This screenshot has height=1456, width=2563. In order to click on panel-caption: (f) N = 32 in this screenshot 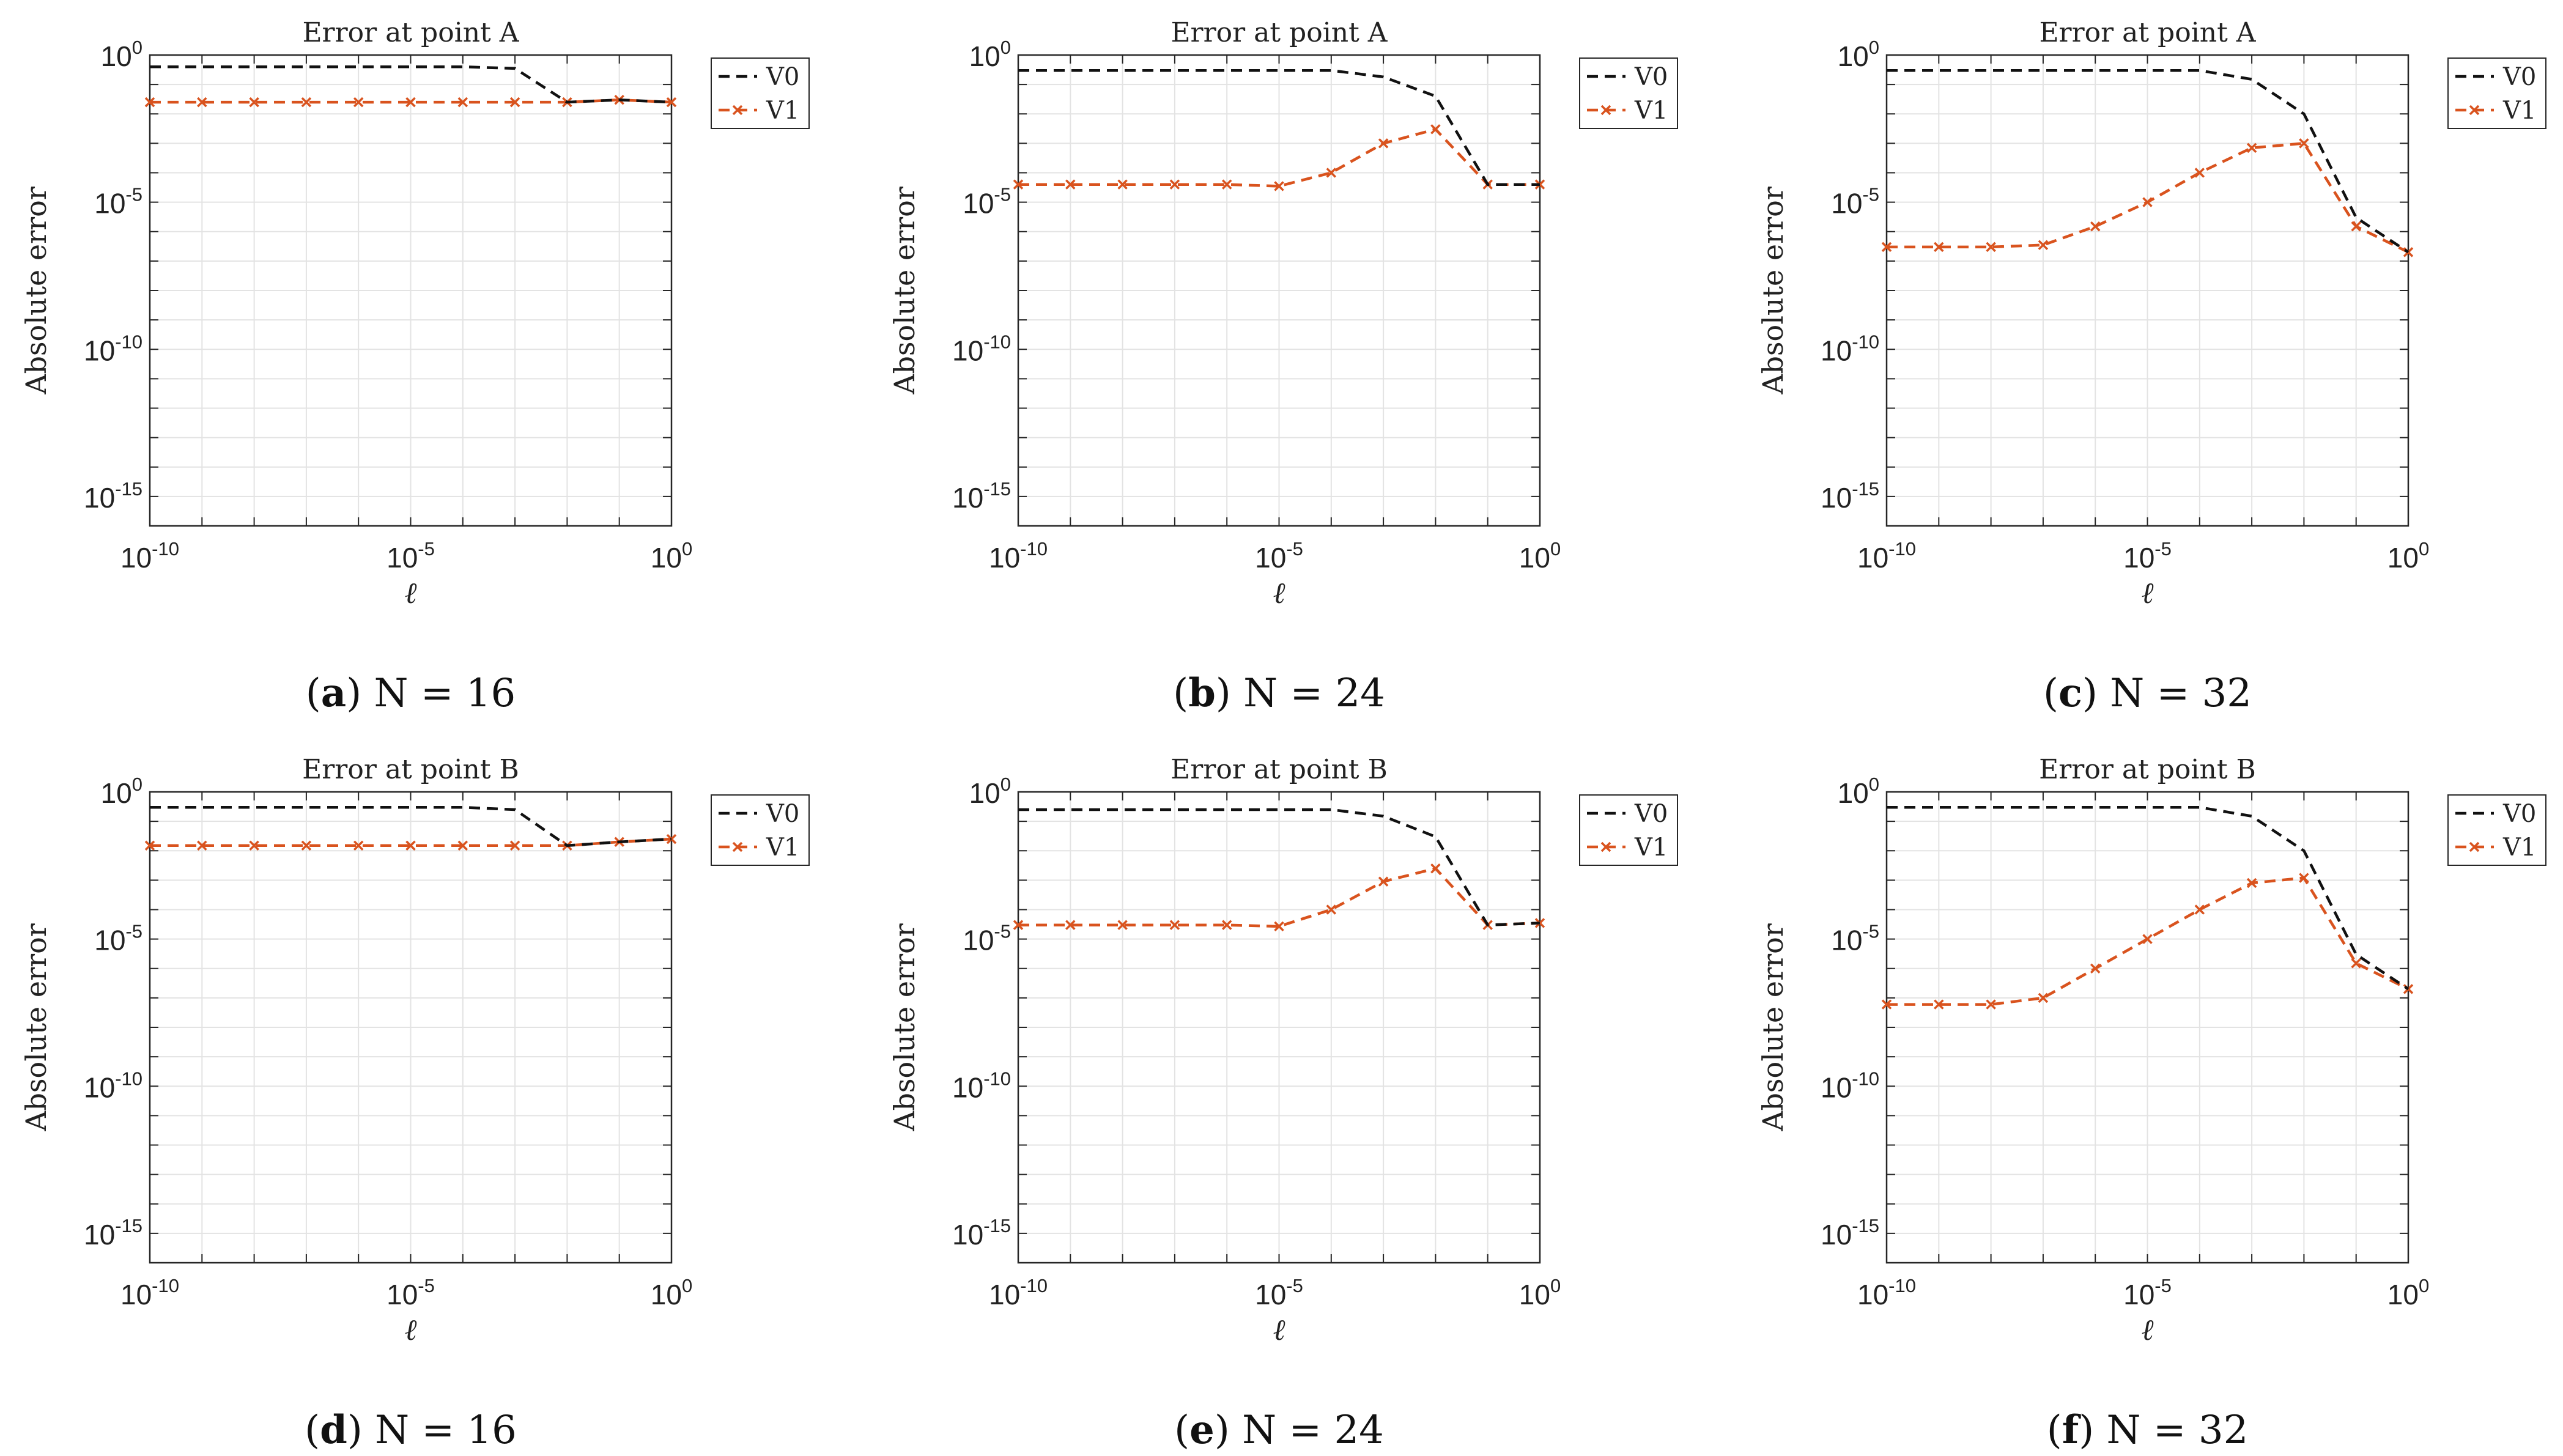, I will do `click(2148, 1430)`.